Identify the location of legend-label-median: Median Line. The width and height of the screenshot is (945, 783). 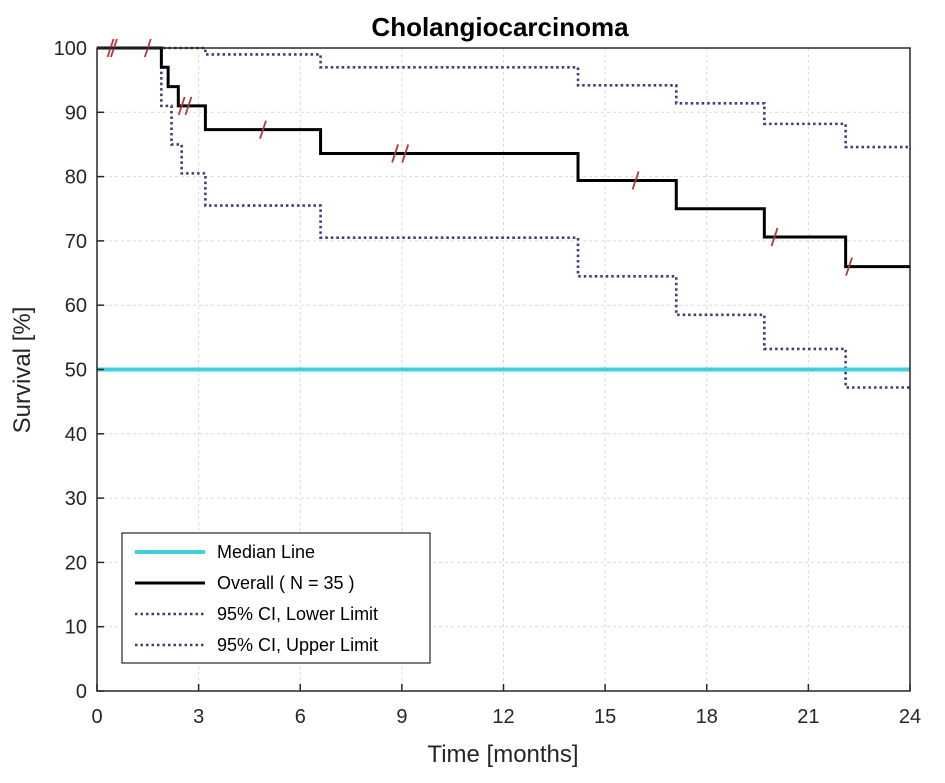
(266, 552).